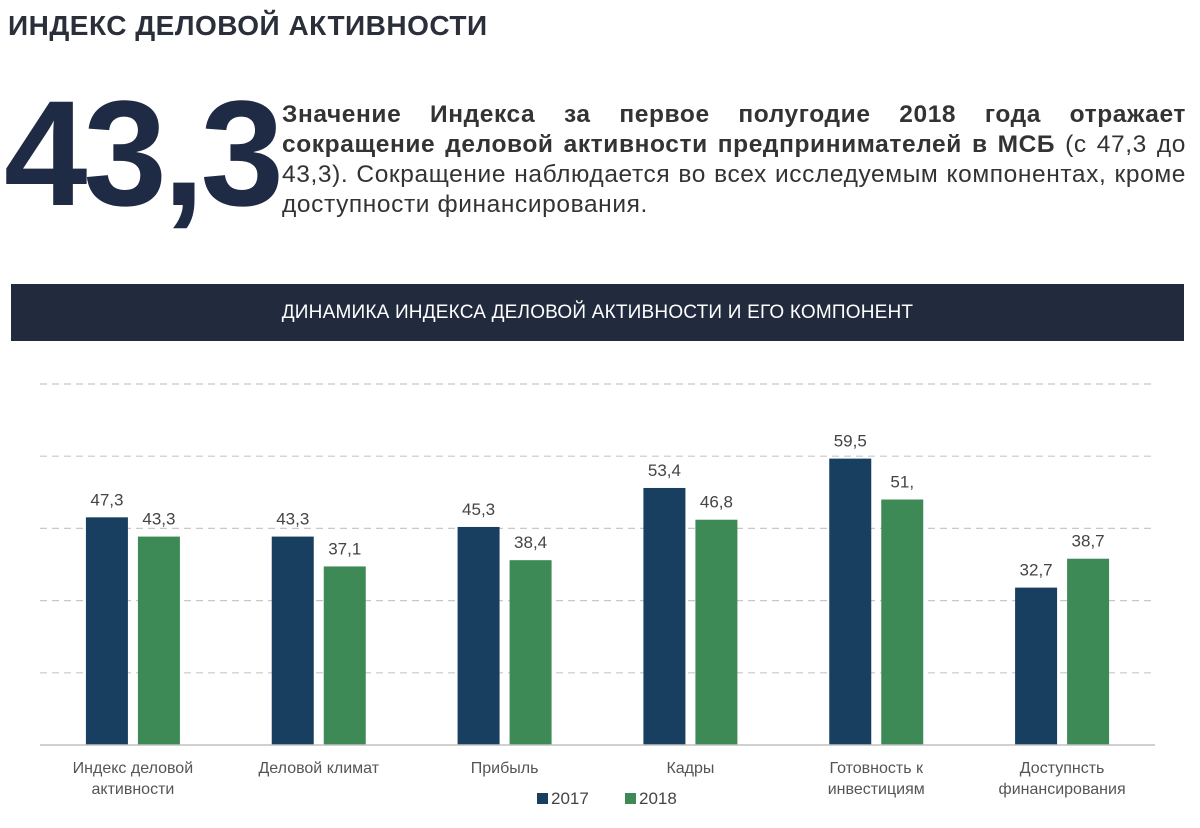  What do you see at coordinates (658, 798) in the screenshot?
I see `legend-label-2018: 2018` at bounding box center [658, 798].